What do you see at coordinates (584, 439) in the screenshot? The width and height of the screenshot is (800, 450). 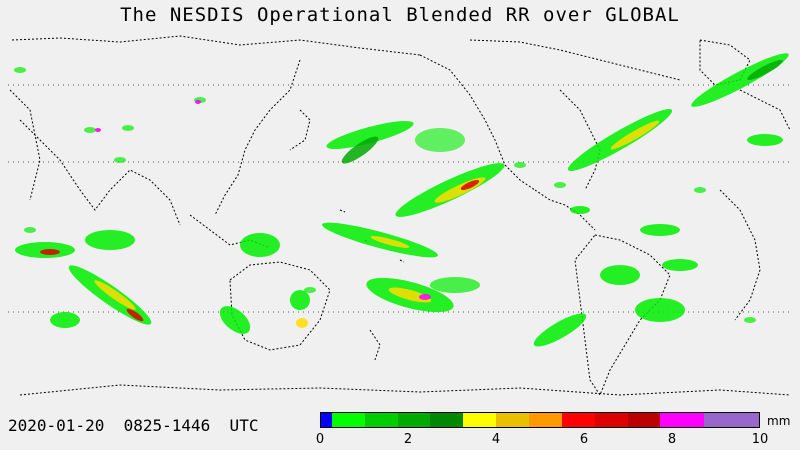 I see `legend-tick-6: 6` at bounding box center [584, 439].